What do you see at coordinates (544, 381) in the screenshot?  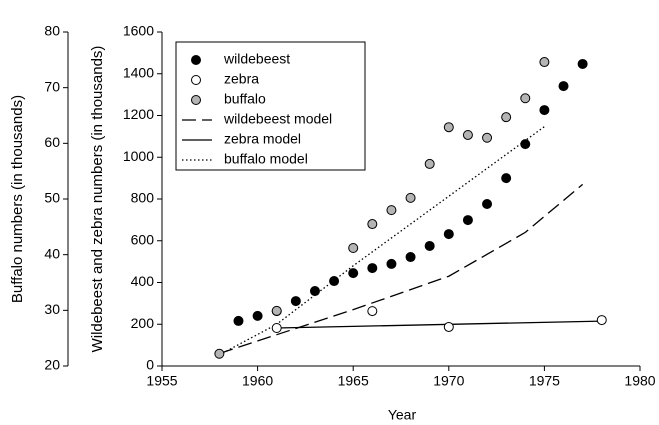 I see `x-tick-label: 1975` at bounding box center [544, 381].